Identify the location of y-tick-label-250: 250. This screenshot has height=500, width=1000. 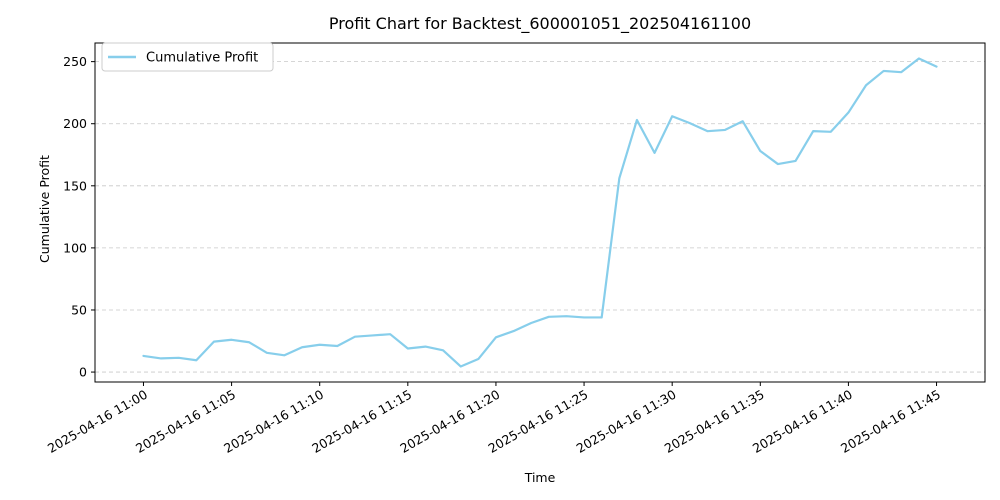
(75, 61).